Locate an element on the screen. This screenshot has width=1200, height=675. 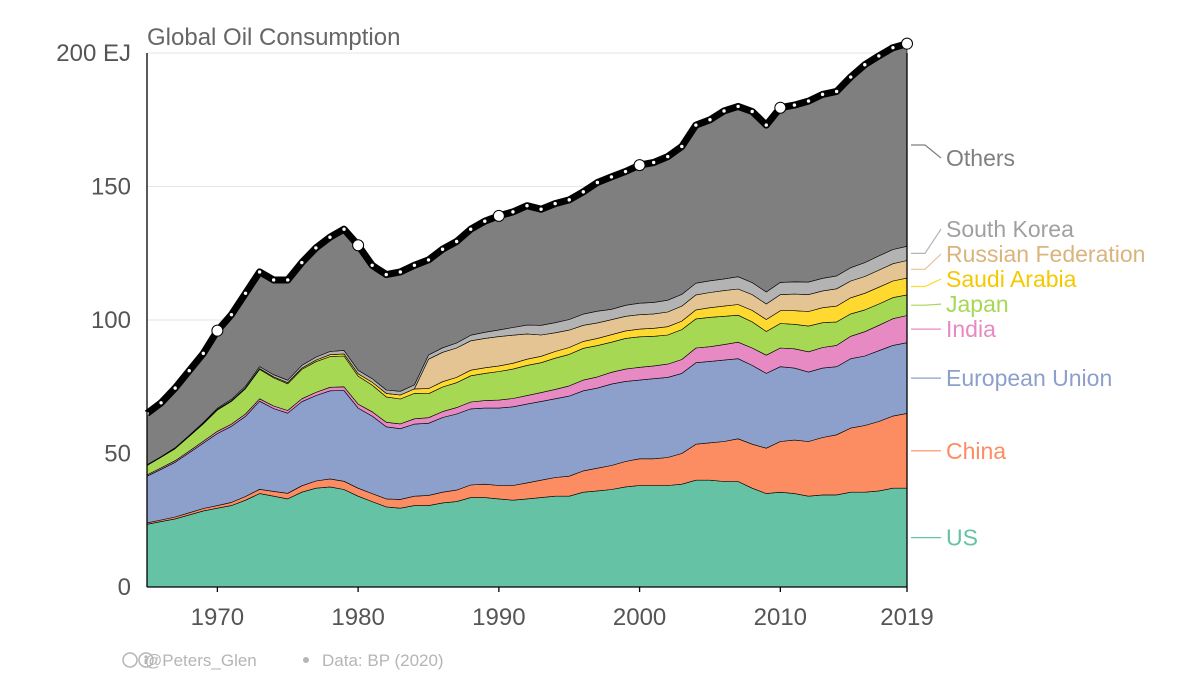
separator-dot is located at coordinates (306, 660).